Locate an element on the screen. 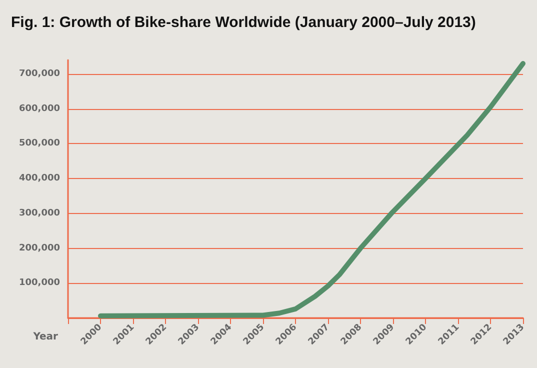  y-tick-label: 500,000 is located at coordinates (39, 143).